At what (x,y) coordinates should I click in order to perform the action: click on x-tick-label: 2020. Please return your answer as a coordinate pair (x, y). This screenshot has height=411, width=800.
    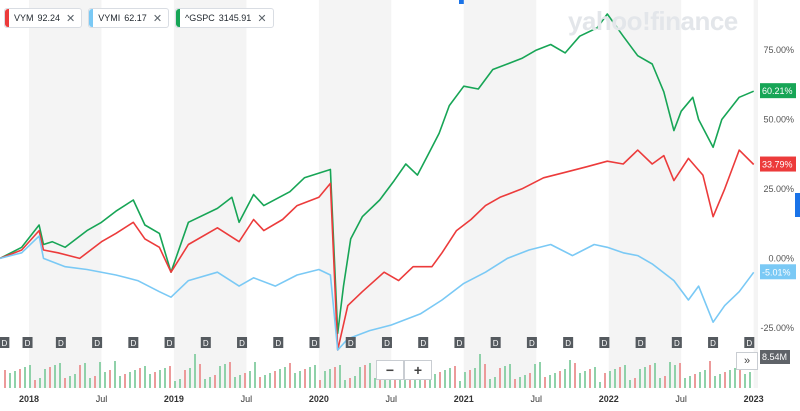
    Looking at the image, I should click on (319, 399).